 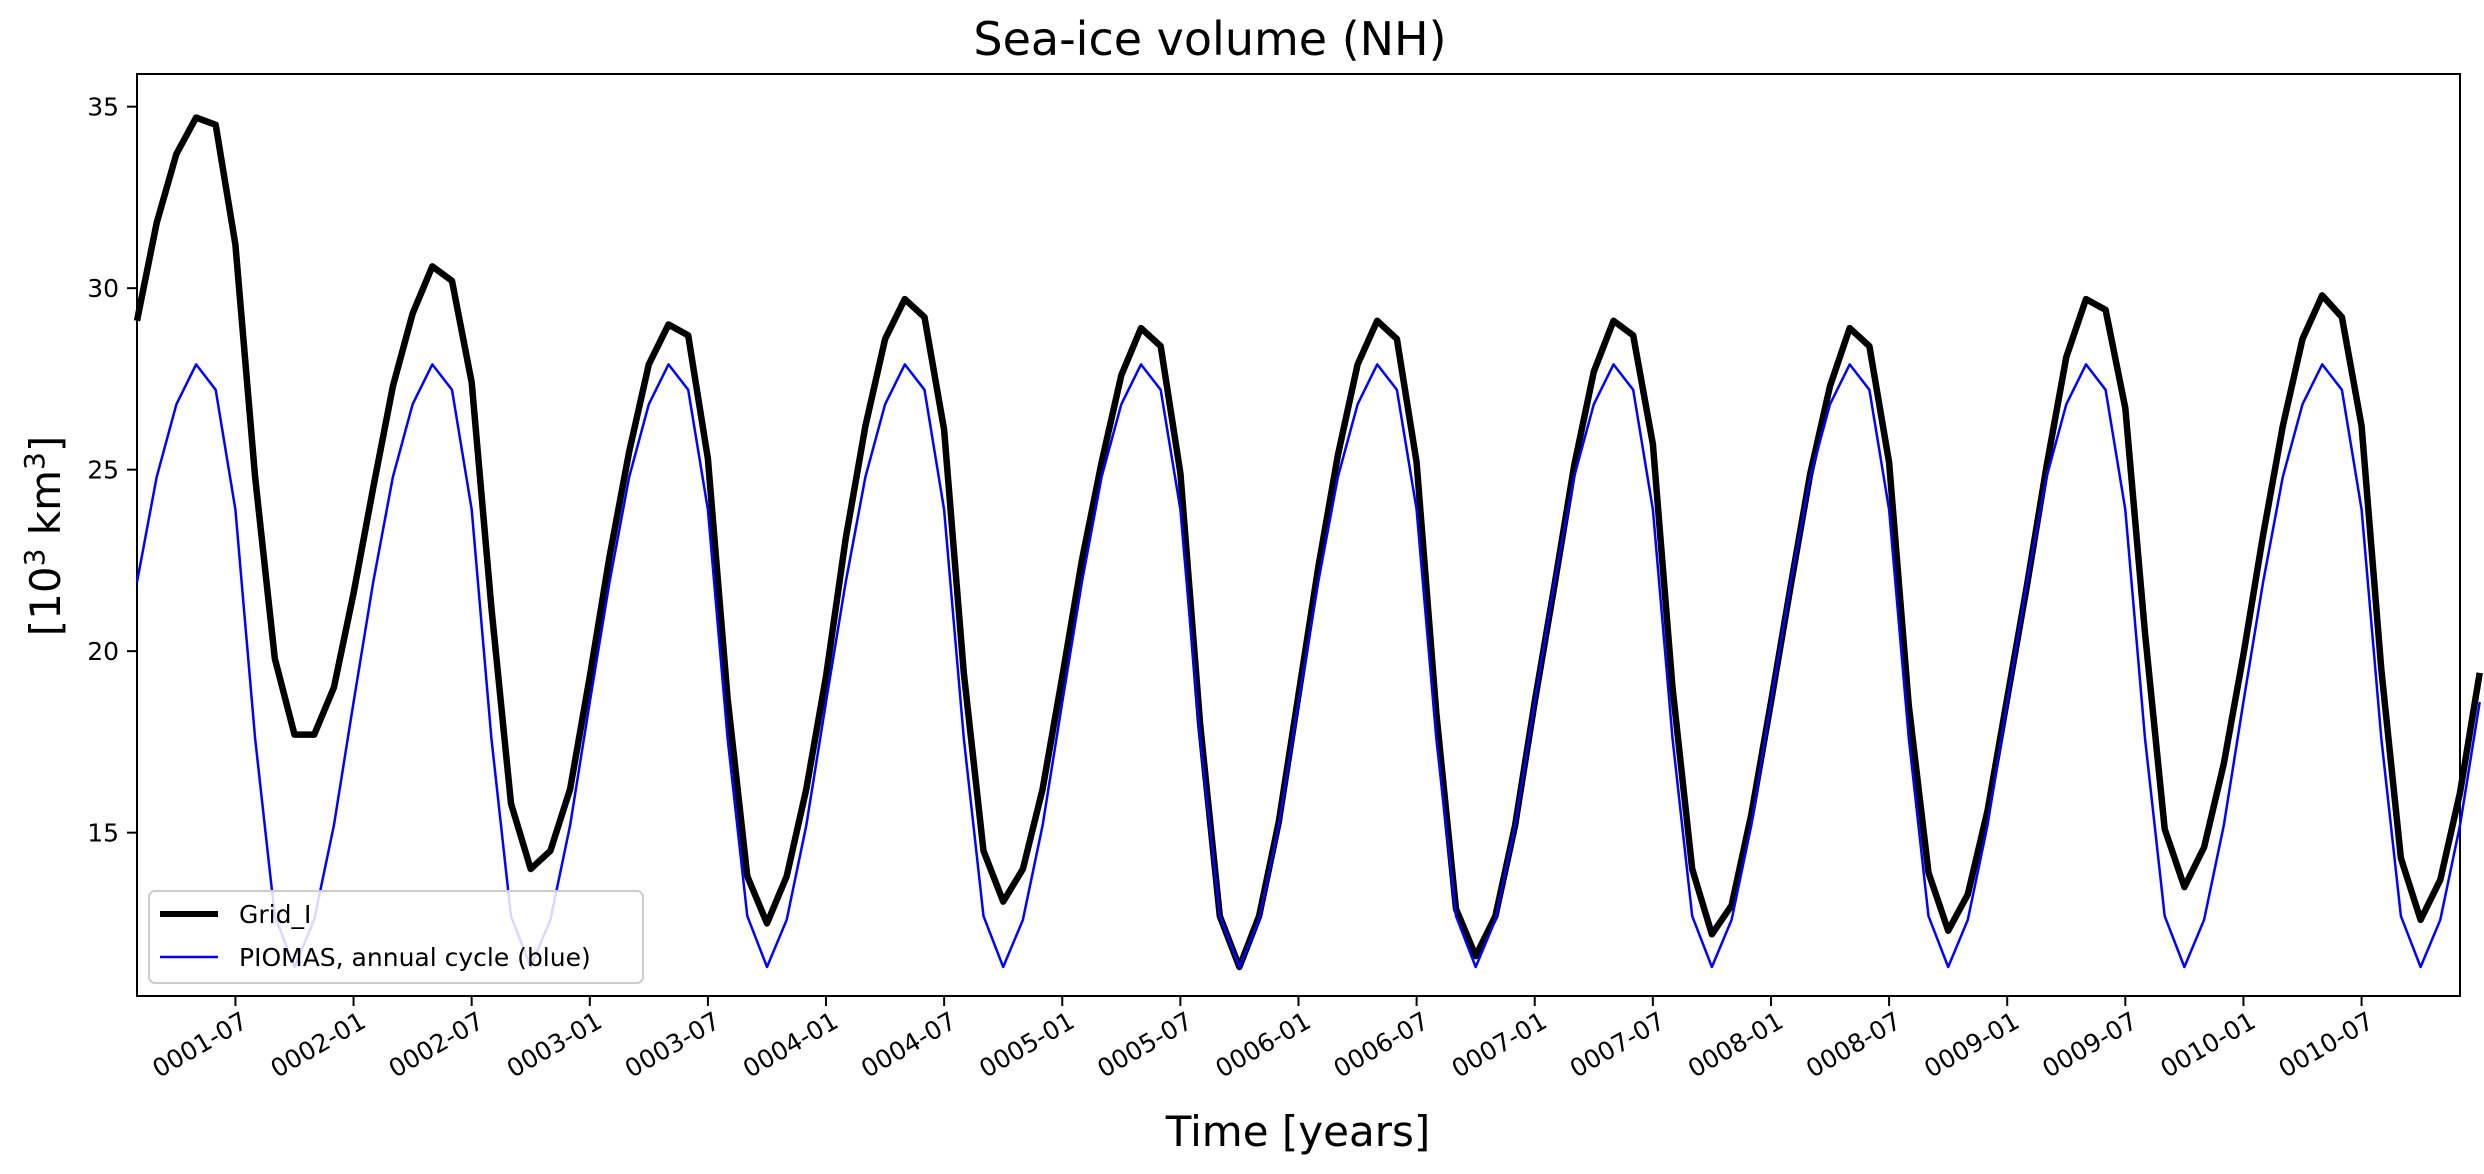 I want to click on legend: Grid_I PIOMAS, annual cycle (blue), so click(x=396, y=937).